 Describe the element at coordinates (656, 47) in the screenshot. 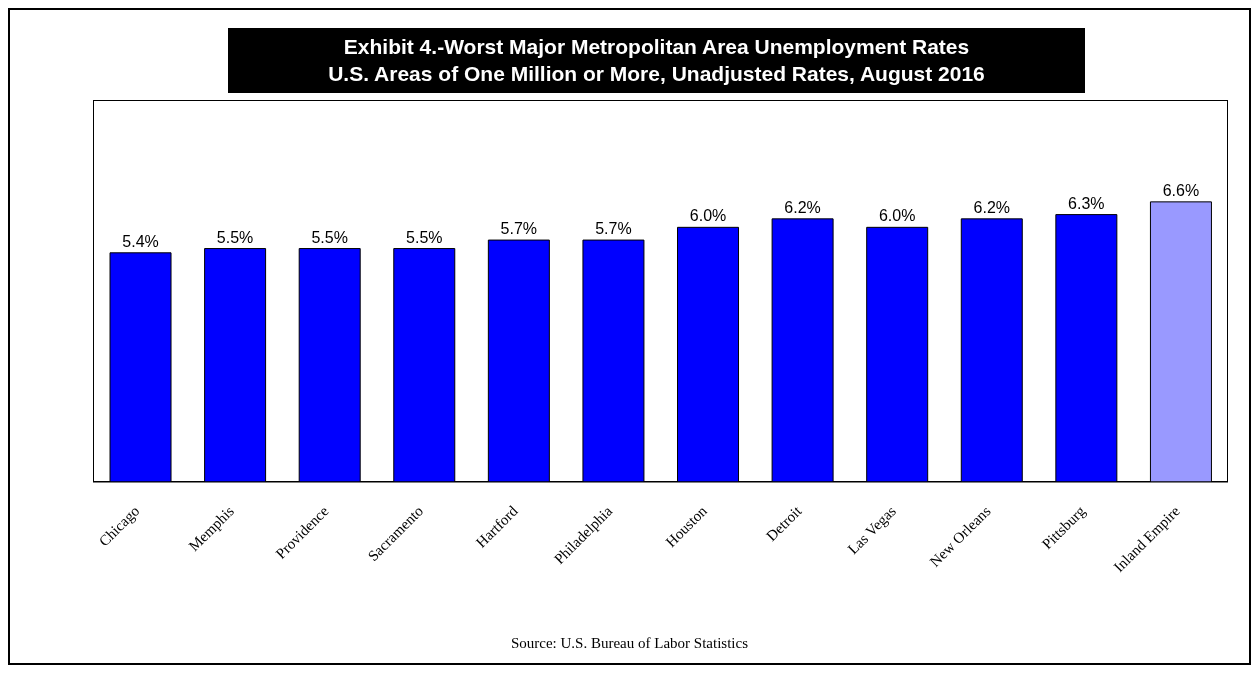

I see `chart-title: Exhibit 4.-Worst Major Metropolitan Area Unemployment Rates` at that location.